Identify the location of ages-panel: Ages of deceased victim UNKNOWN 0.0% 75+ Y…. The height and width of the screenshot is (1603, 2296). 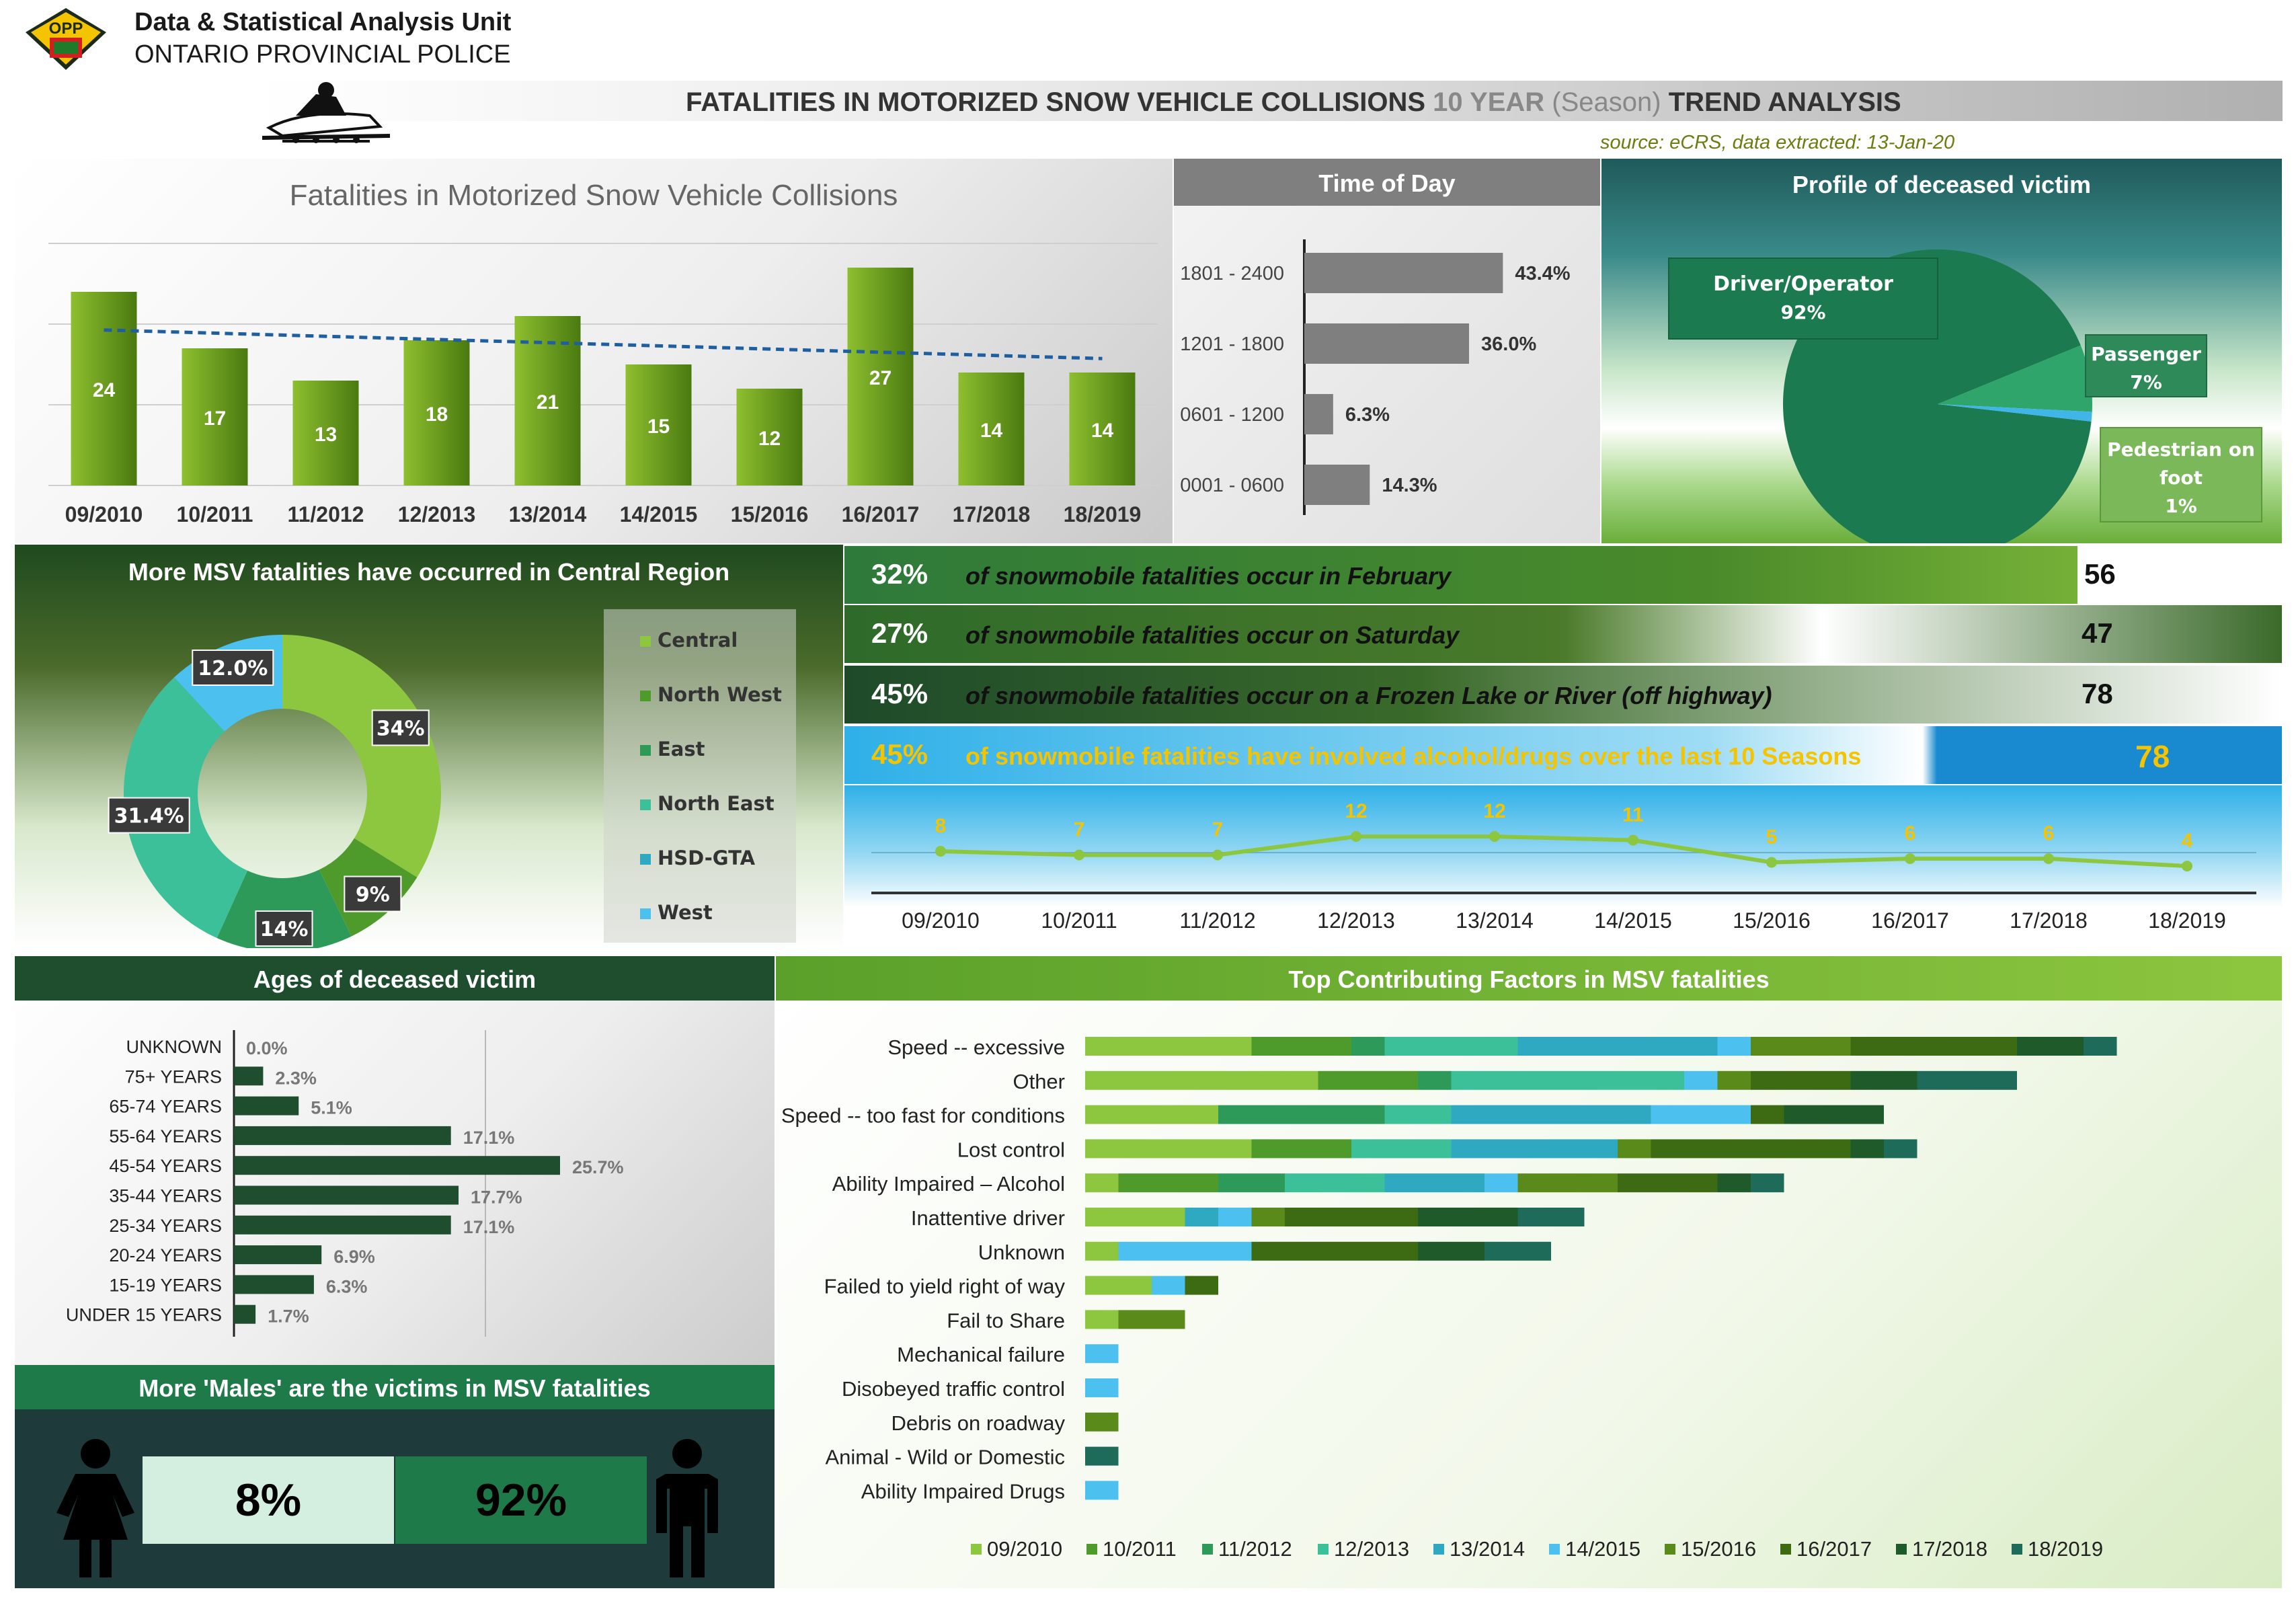
(395, 1160).